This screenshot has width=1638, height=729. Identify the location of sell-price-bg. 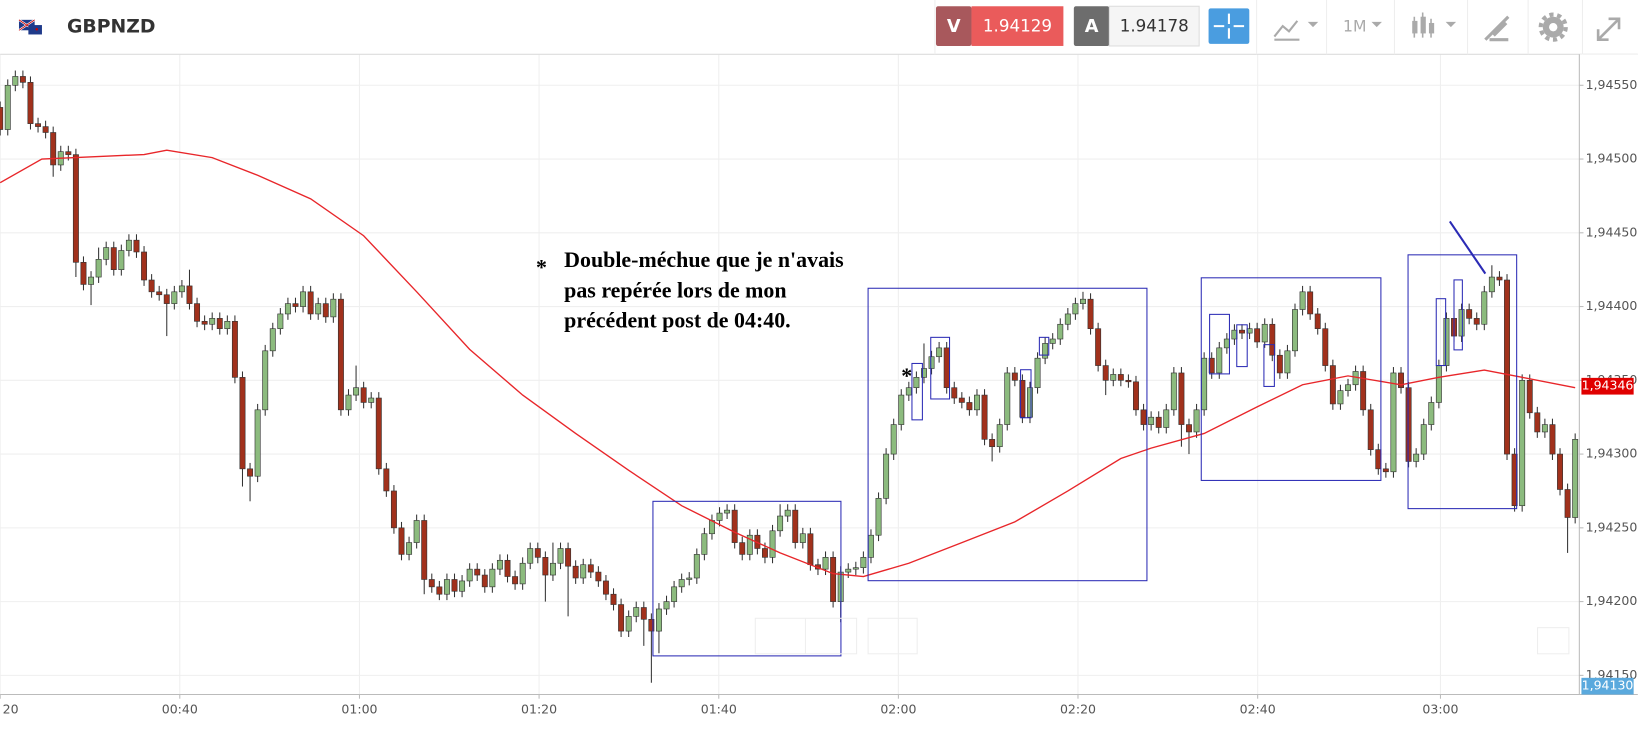
(1017, 26).